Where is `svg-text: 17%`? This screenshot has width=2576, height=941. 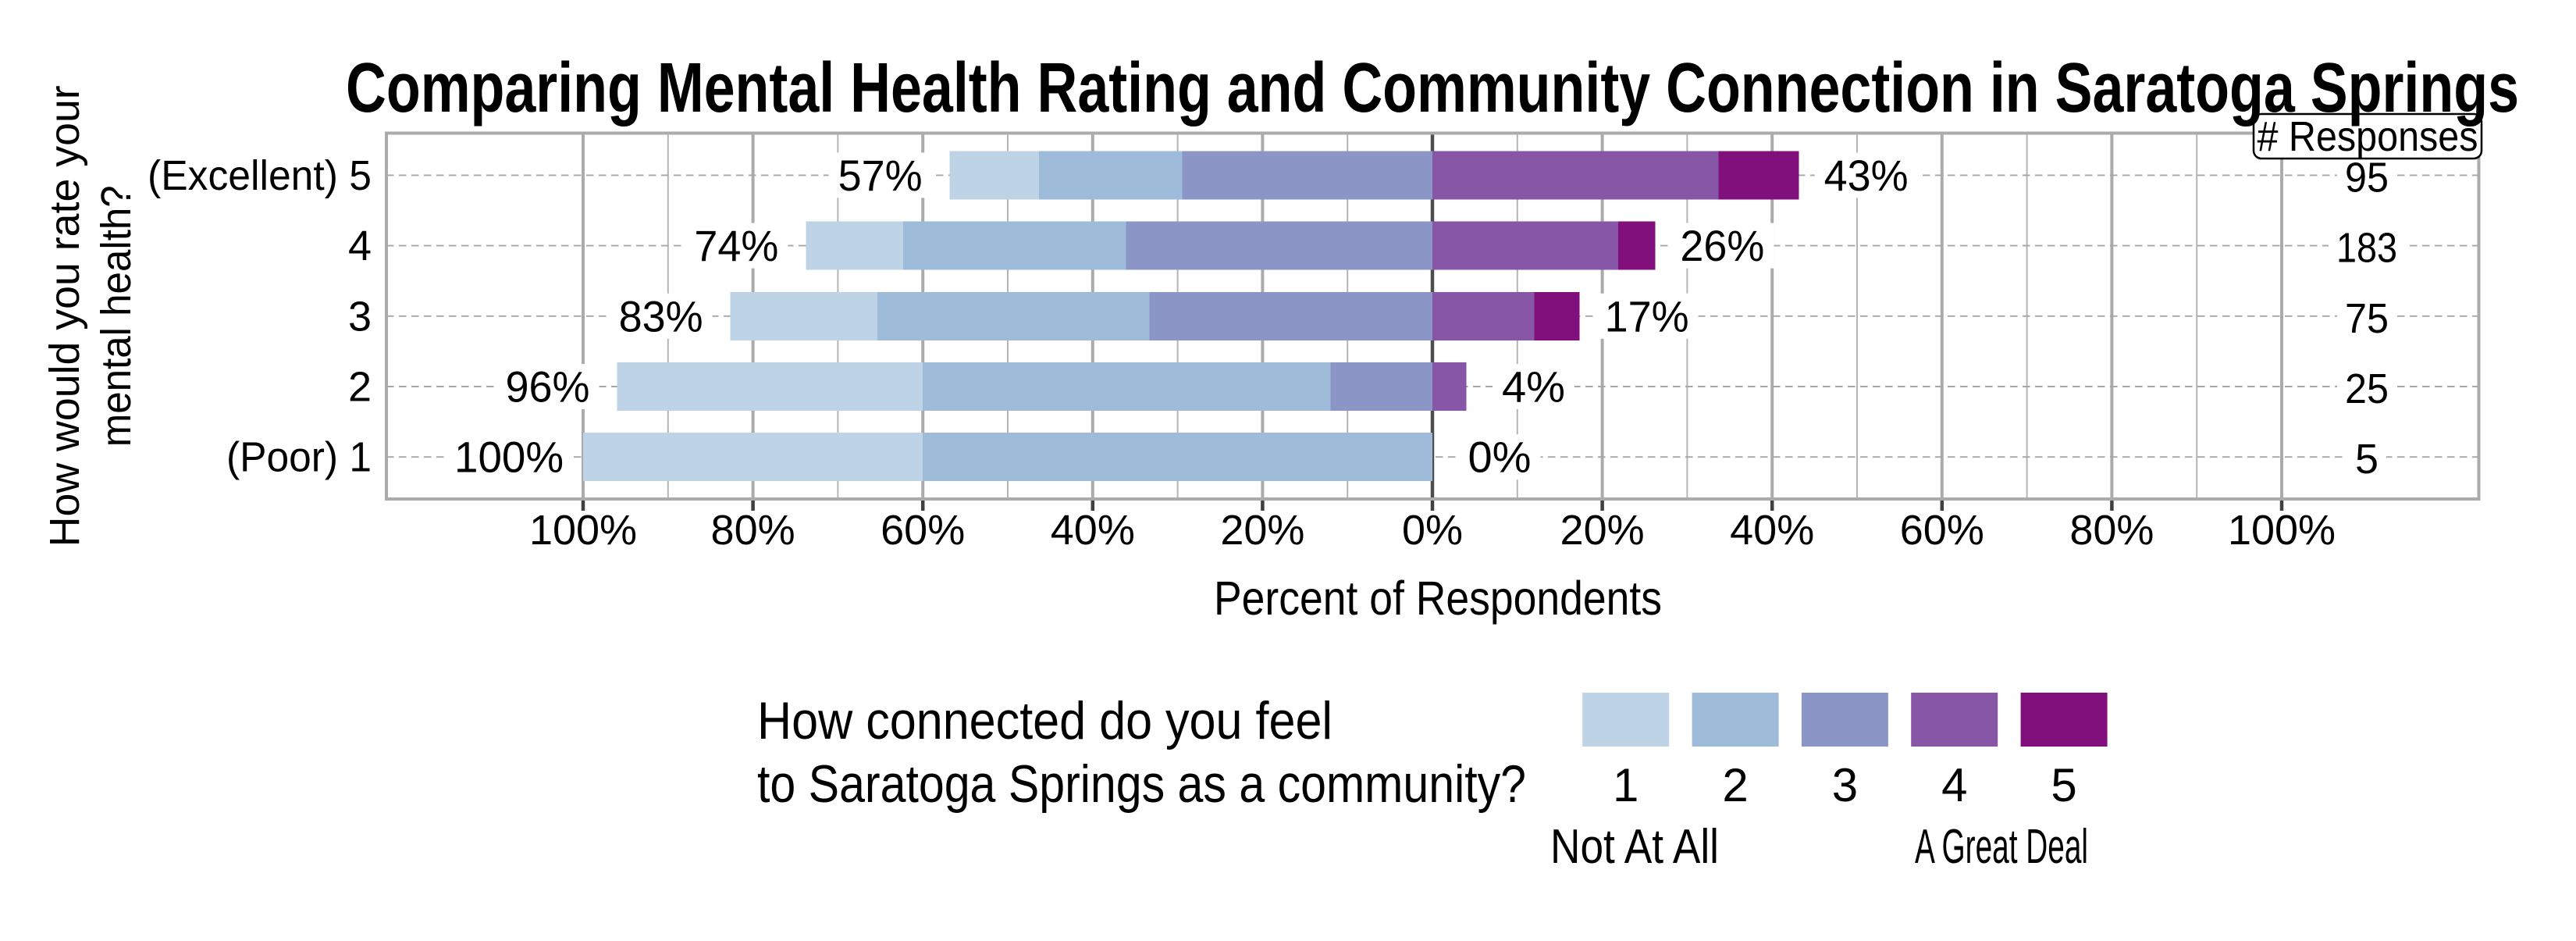 svg-text: 17% is located at coordinates (1647, 316).